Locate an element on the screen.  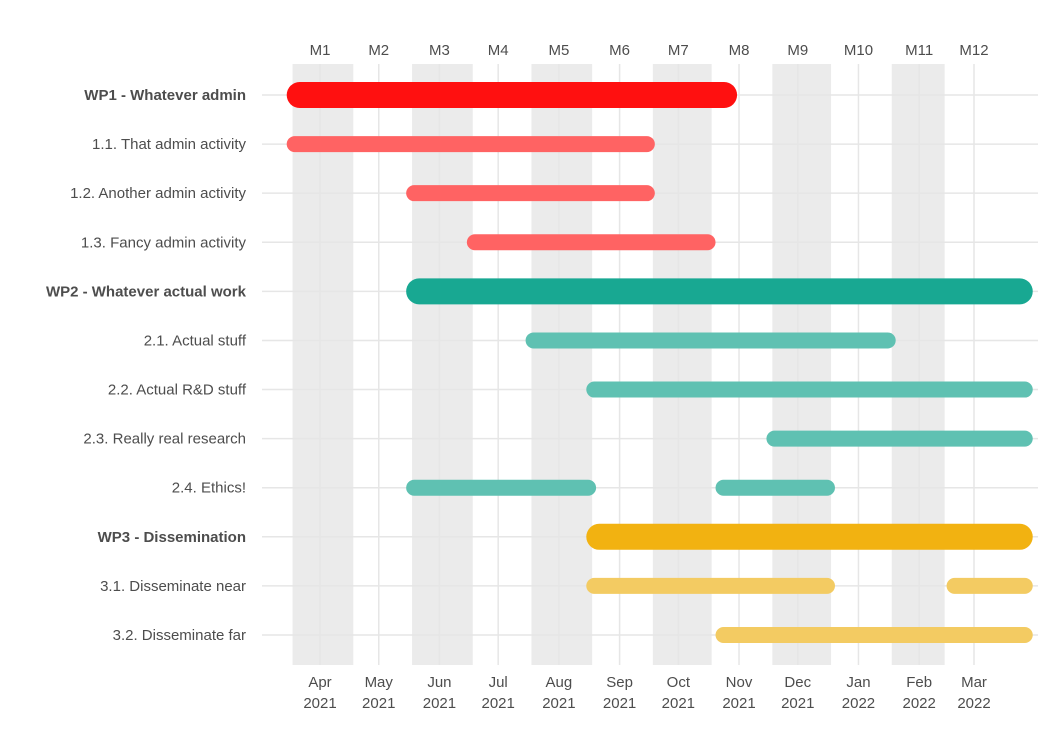
date-tick-month: Mar is located at coordinates (974, 682).